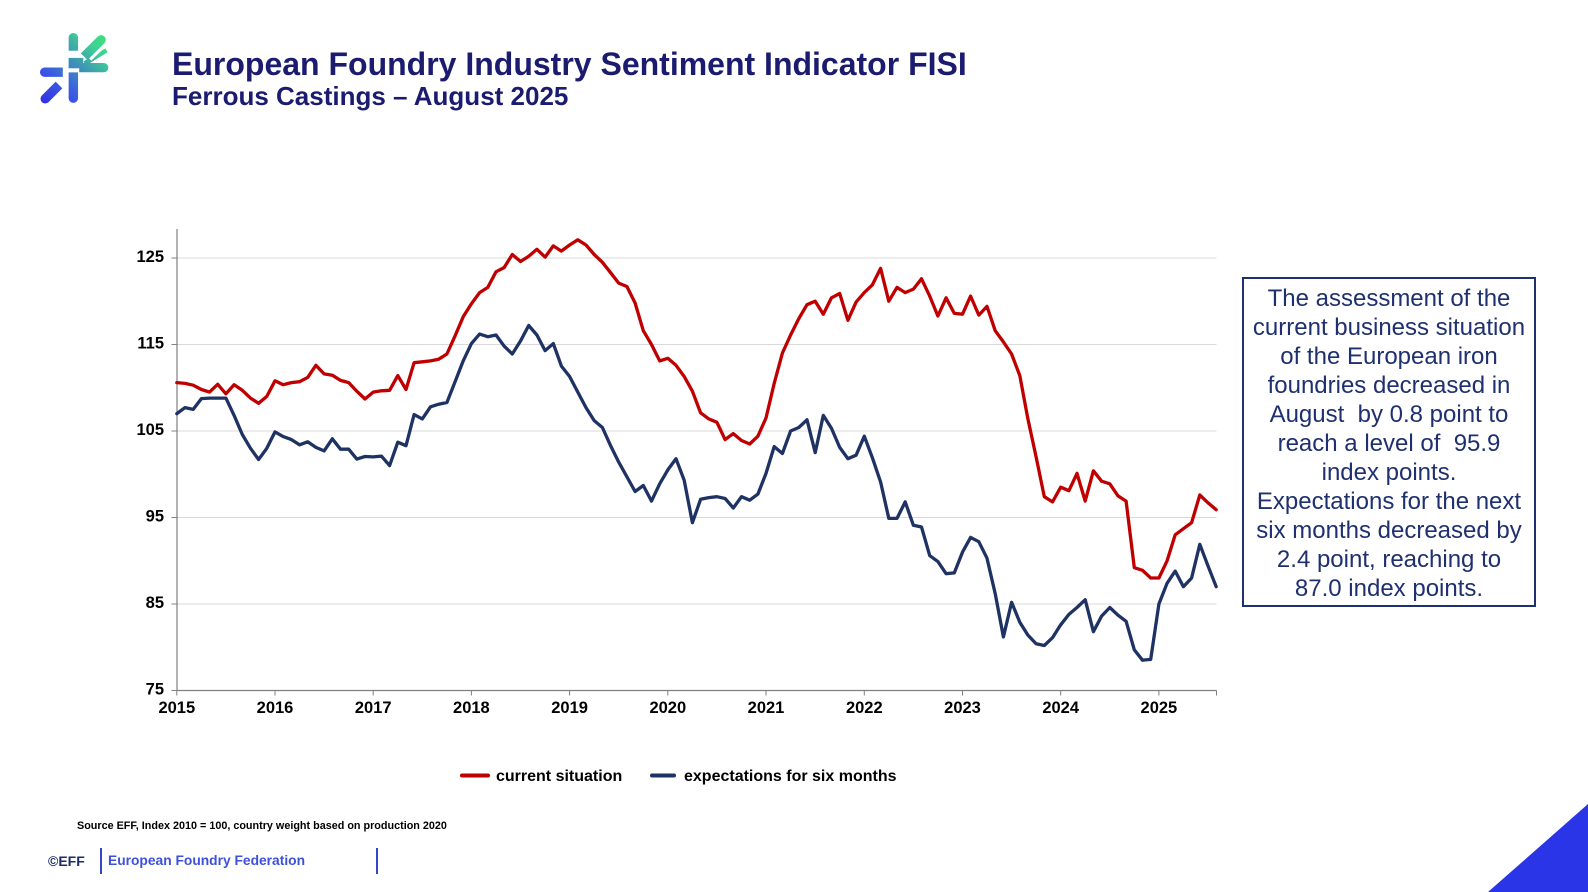 This screenshot has width=1588, height=892. Describe the element at coordinates (569, 708) in the screenshot. I see `svg-text: 2019` at that location.